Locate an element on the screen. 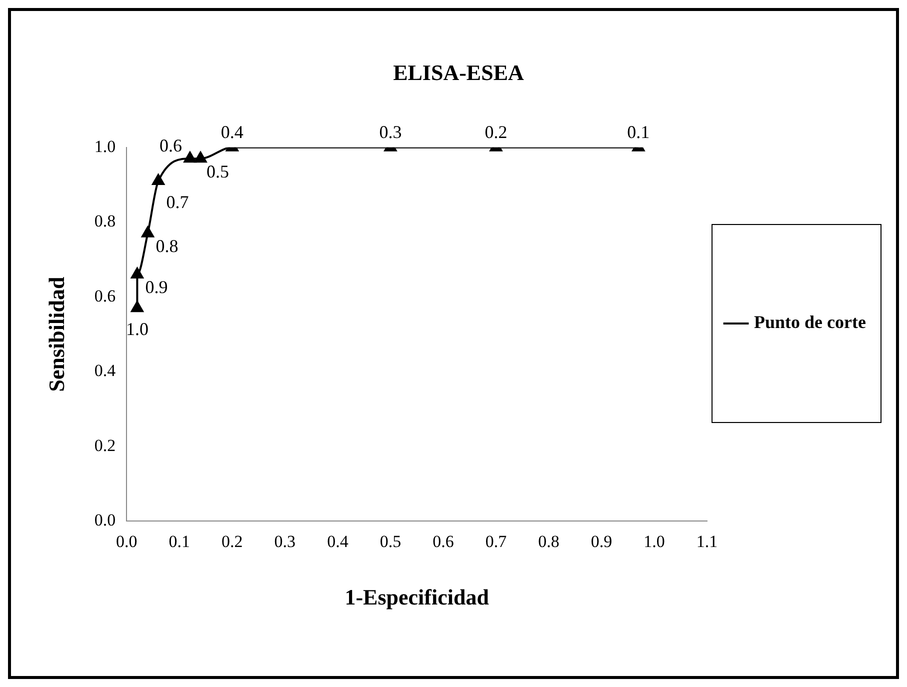  x-tick-label: 0.1 is located at coordinates (179, 541).